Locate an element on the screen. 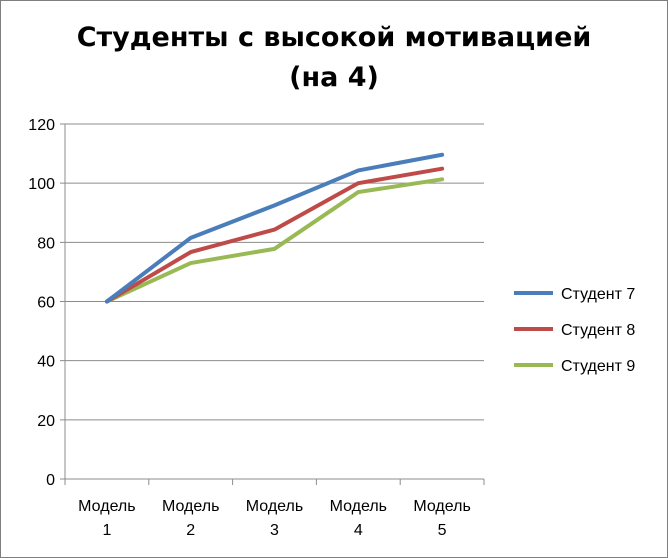  x-tick-label-line: 5 is located at coordinates (442, 530).